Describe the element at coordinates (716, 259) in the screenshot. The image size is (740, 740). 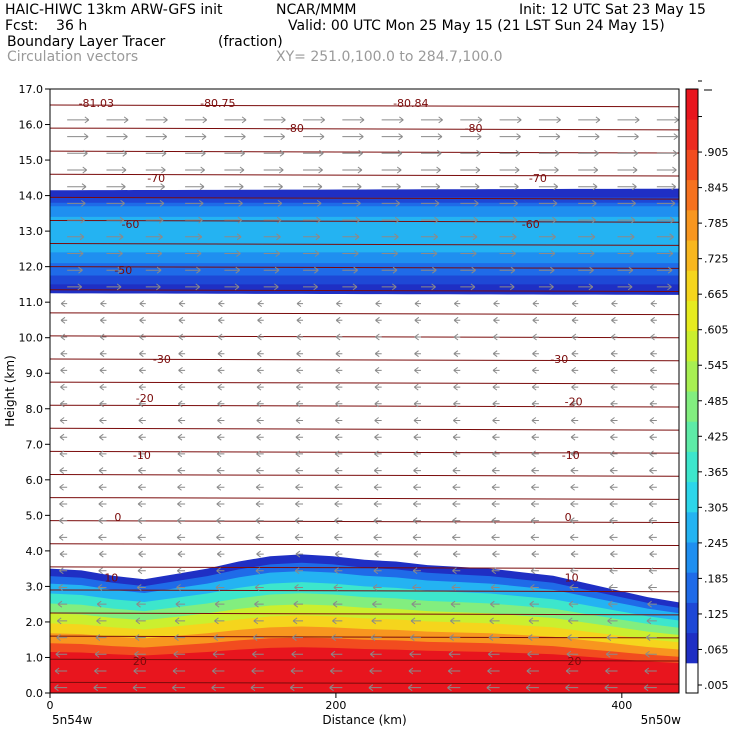
I see `colorbar-label: .725` at that location.